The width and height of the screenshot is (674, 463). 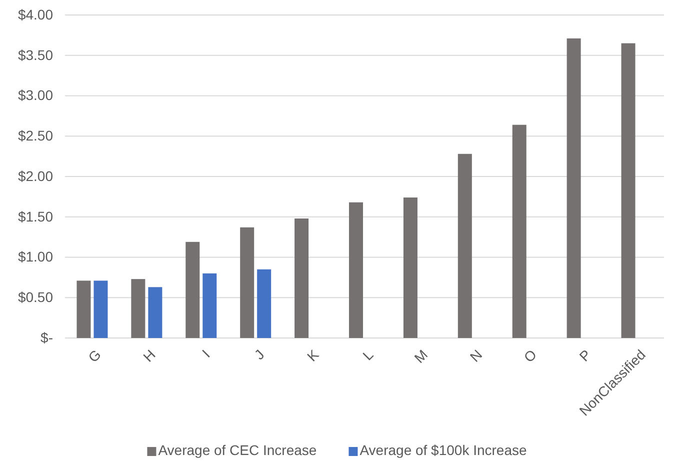 What do you see at coordinates (421, 356) in the screenshot?
I see `x-tick-label: M` at bounding box center [421, 356].